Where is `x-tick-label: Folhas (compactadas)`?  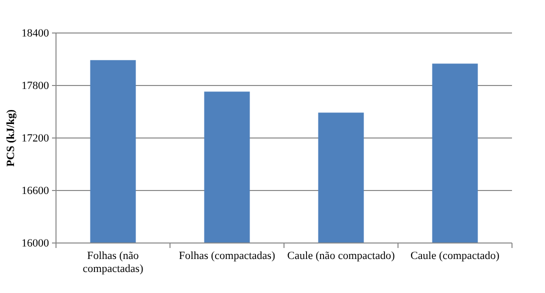
x-tick-label: Folhas (compactadas) is located at coordinates (227, 256).